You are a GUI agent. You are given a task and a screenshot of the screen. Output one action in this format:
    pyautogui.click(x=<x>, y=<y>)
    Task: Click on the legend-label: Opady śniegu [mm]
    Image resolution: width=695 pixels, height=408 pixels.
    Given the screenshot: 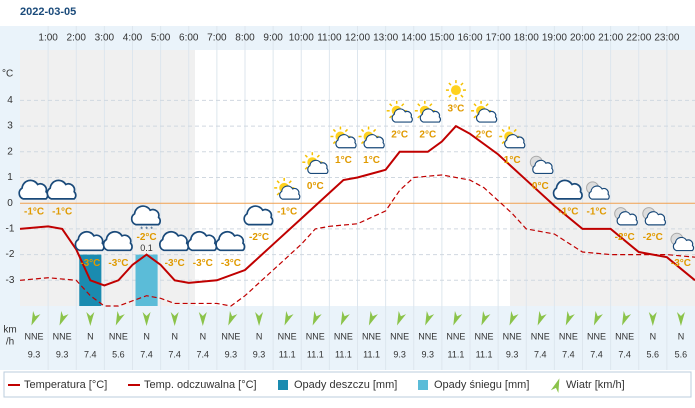 What is the action you would take?
    pyautogui.click(x=481, y=385)
    